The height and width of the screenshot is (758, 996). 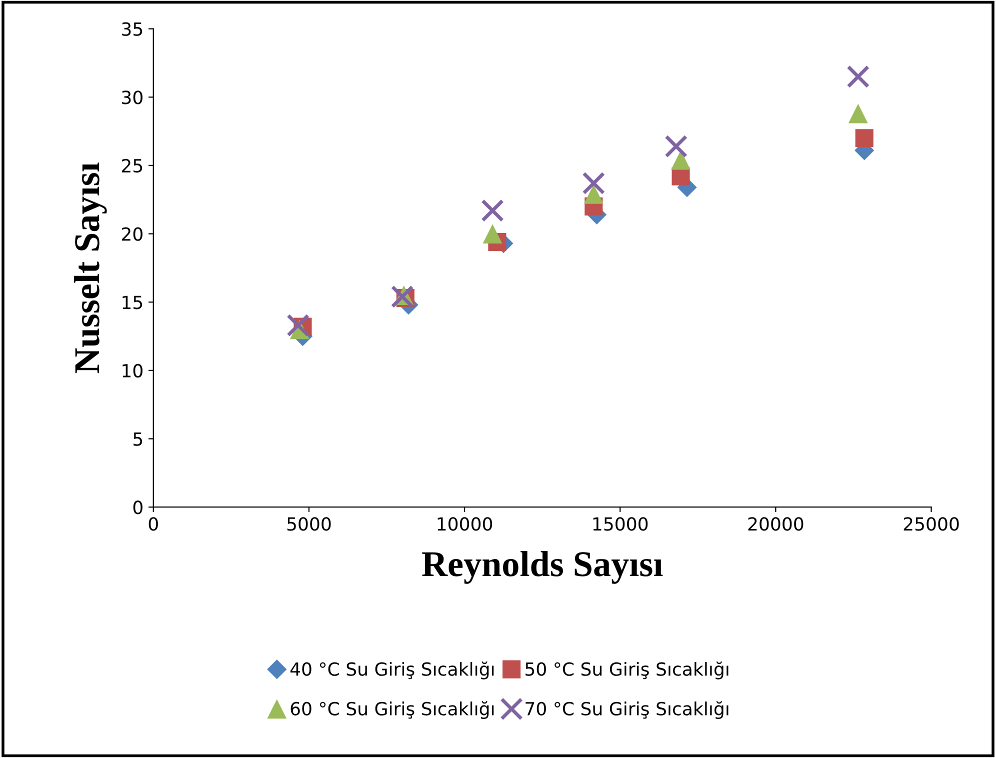 I want to click on x-tick-label: 0, so click(x=153, y=524).